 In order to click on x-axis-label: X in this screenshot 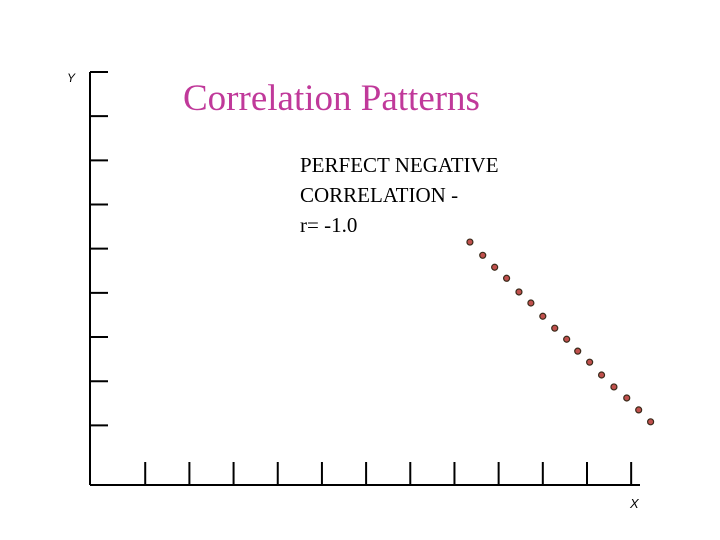, I will do `click(634, 503)`.